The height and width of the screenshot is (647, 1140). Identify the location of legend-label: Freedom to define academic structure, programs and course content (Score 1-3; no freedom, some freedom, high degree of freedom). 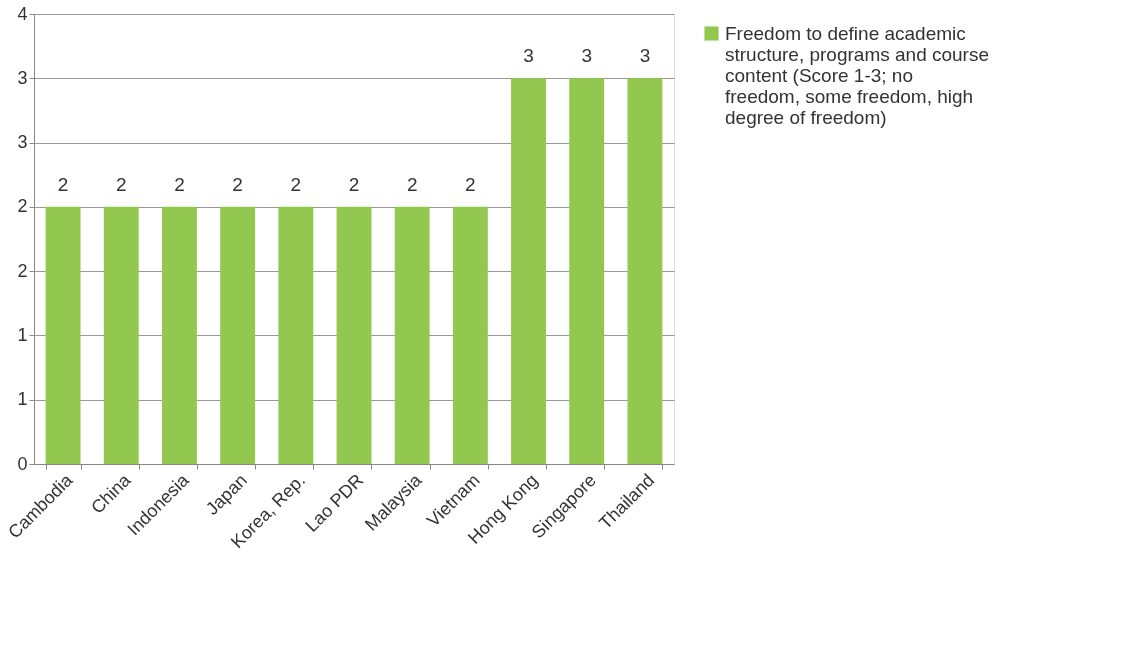
(857, 75).